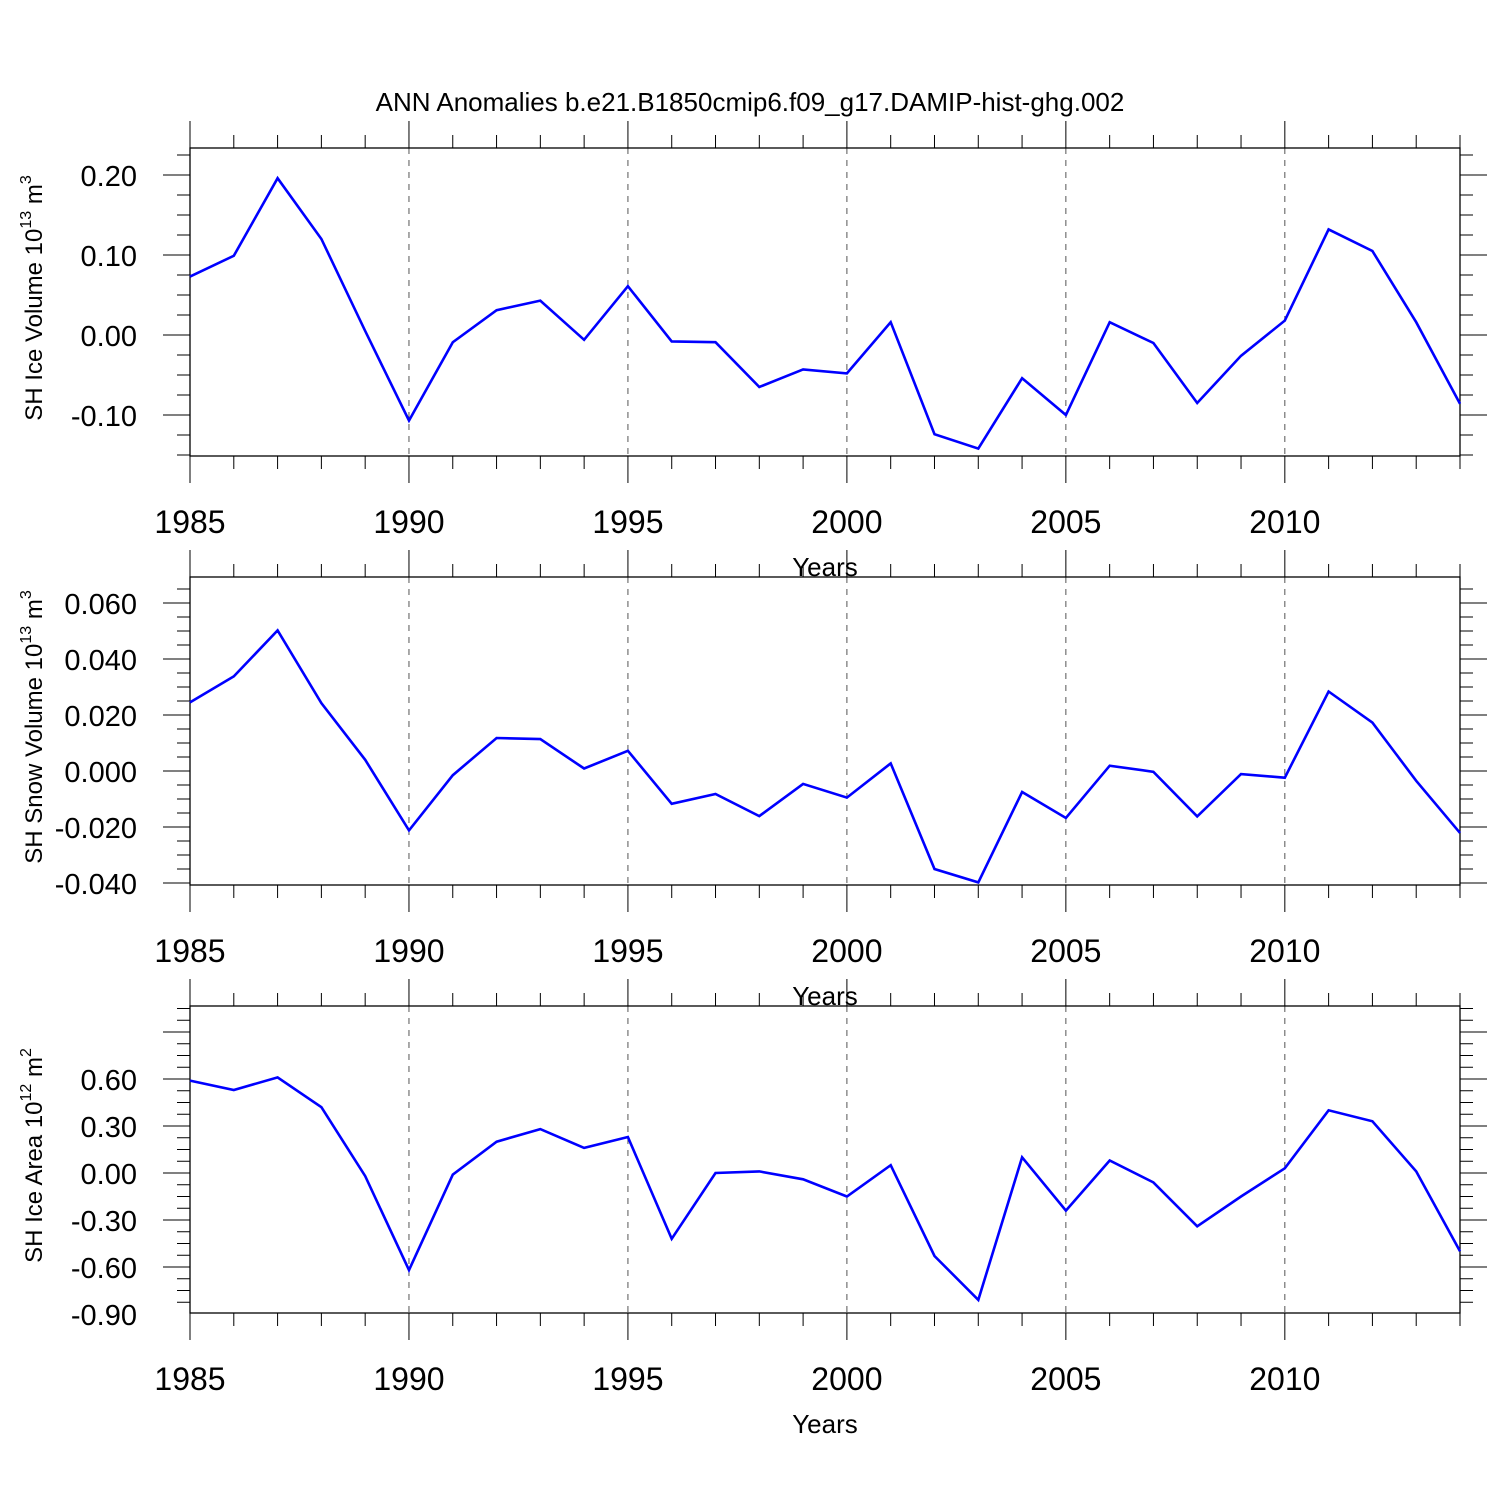  Describe the element at coordinates (26, 1052) in the screenshot. I see `y-axis-label-unit-exponent: 2` at that location.